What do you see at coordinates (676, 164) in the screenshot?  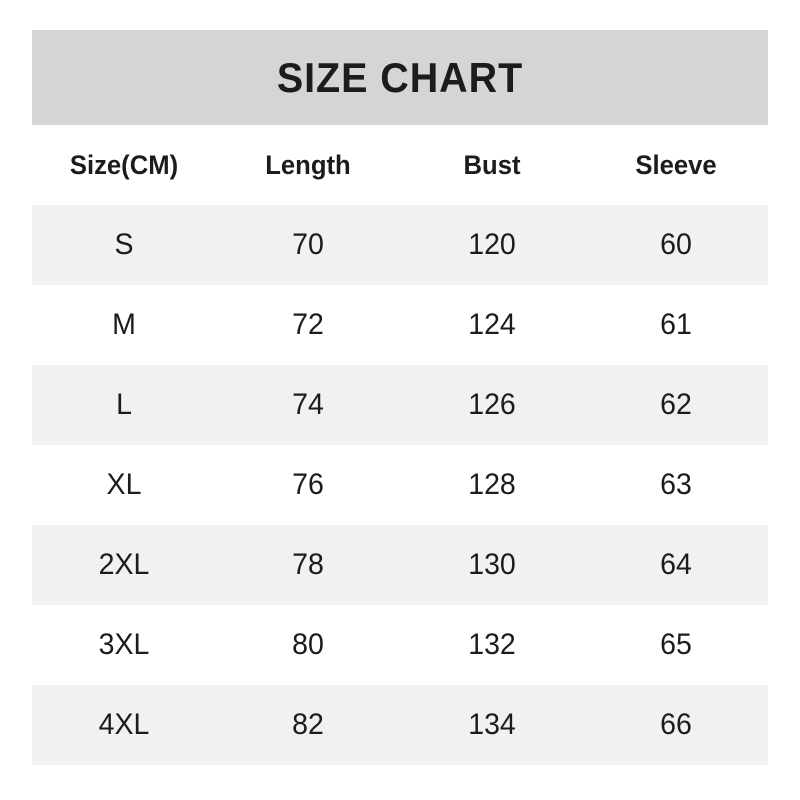 I see `column-header-sleeve: Sleeve` at bounding box center [676, 164].